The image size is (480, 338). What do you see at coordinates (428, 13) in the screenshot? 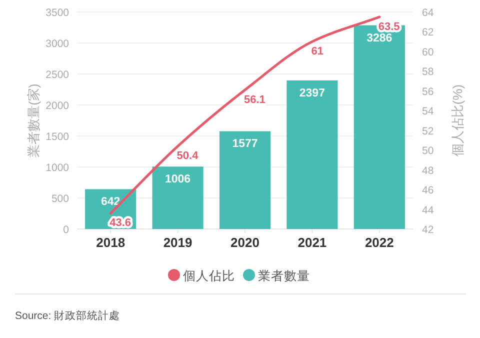
I see `y2-tick-label: 64` at bounding box center [428, 13].